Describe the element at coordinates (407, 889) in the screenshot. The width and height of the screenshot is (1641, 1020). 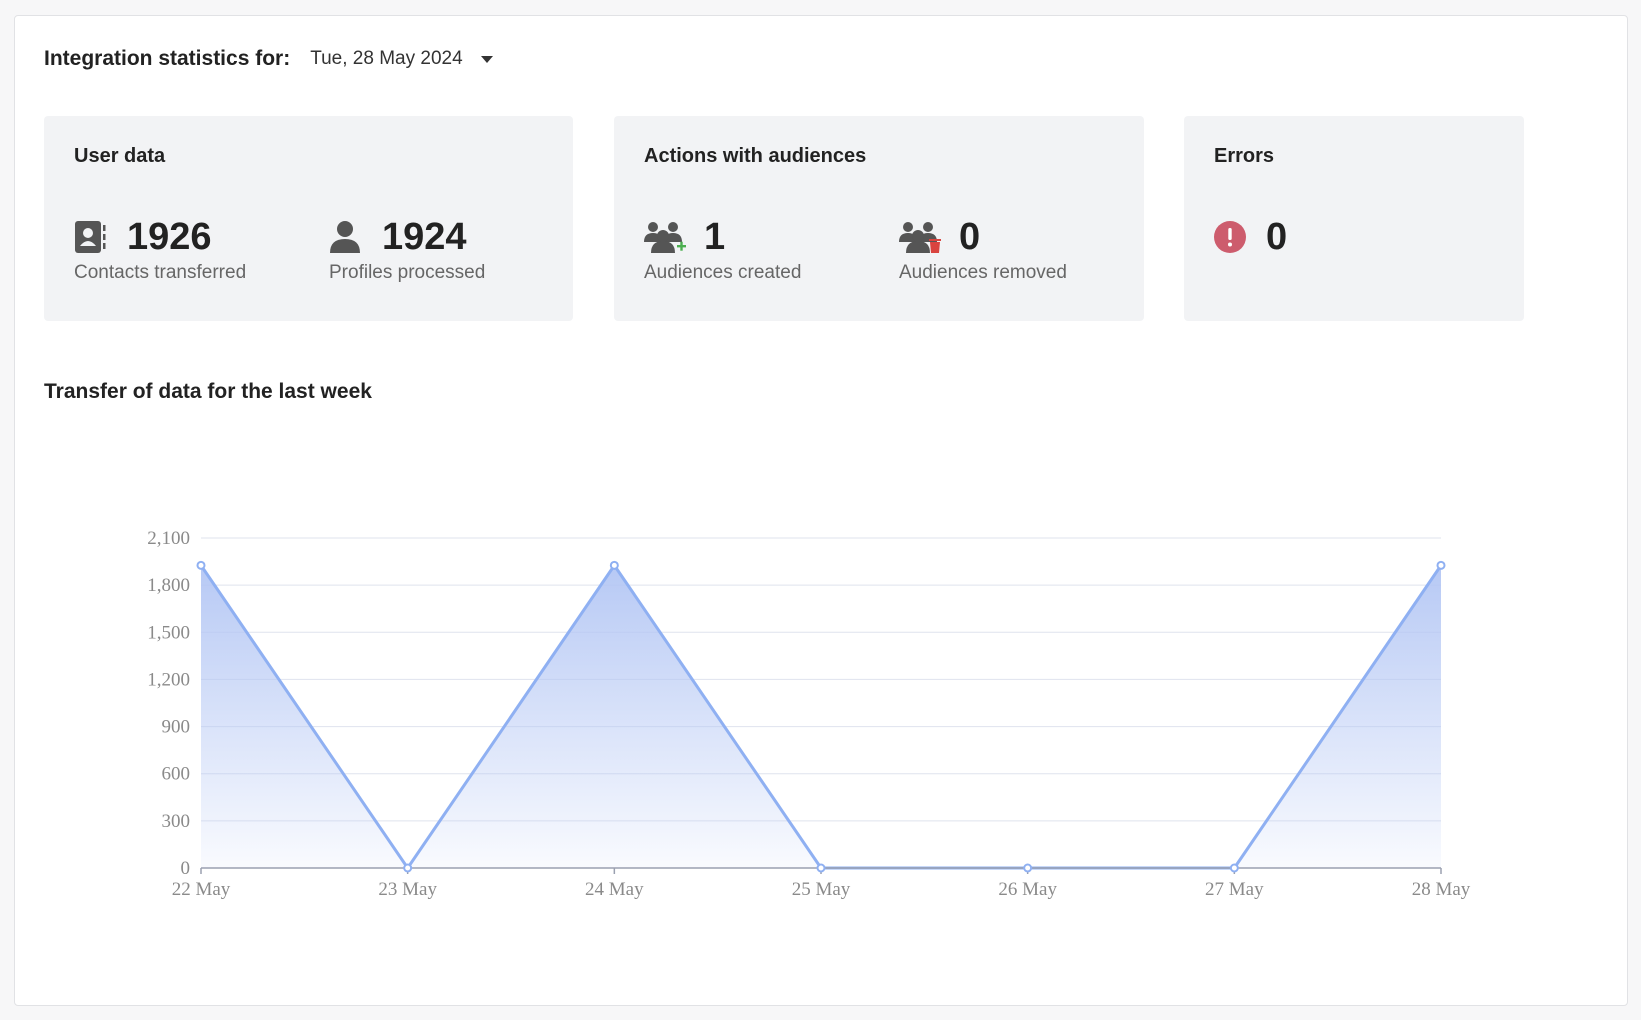
I see `x-tick-label: 23 May` at that location.